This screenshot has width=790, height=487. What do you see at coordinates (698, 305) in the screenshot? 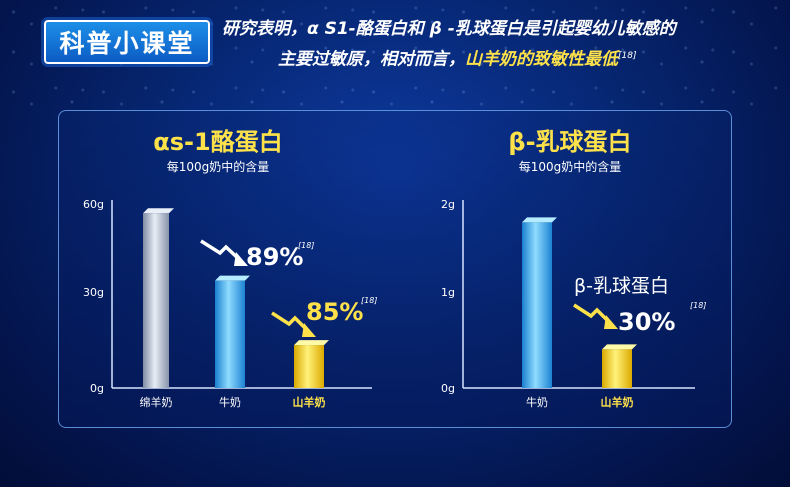
I see `chart2-reduction-ref: [18]` at bounding box center [698, 305].